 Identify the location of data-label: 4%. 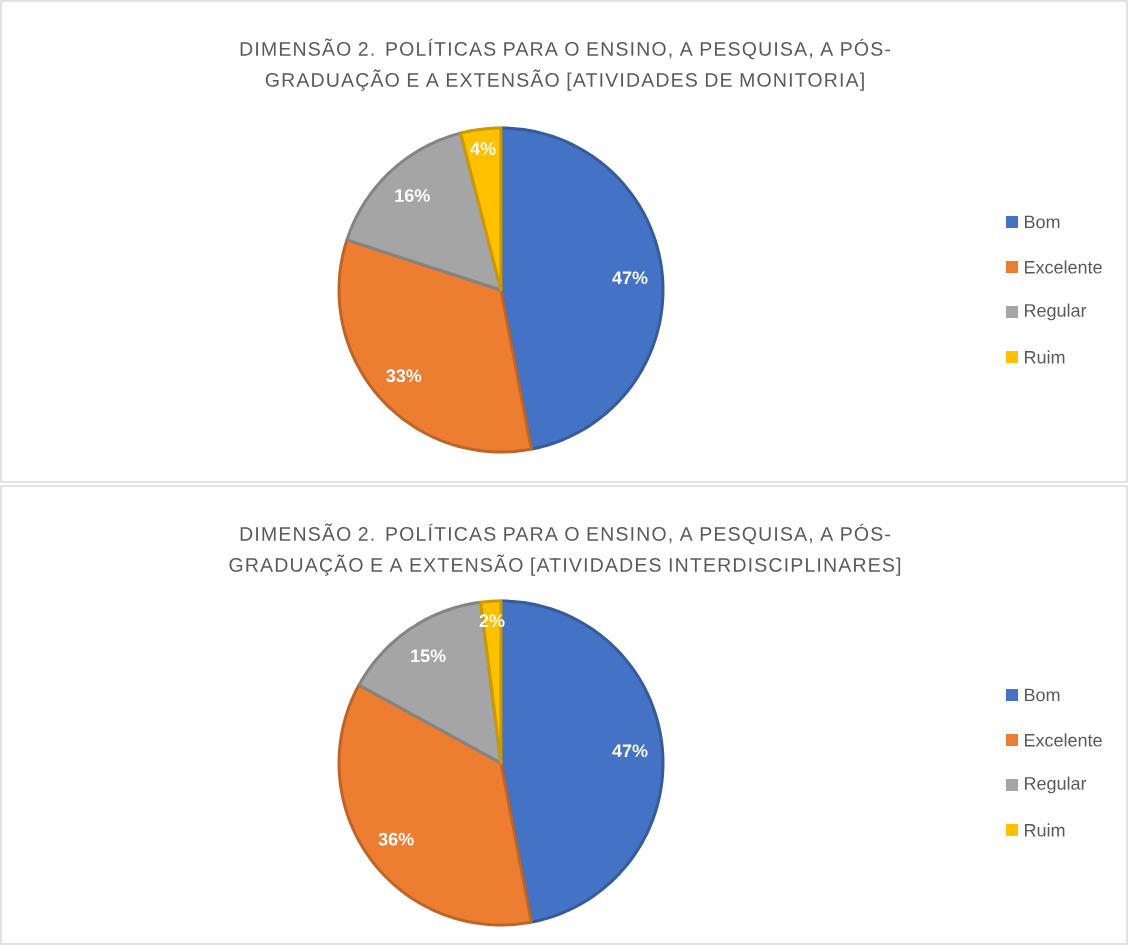
(483, 148).